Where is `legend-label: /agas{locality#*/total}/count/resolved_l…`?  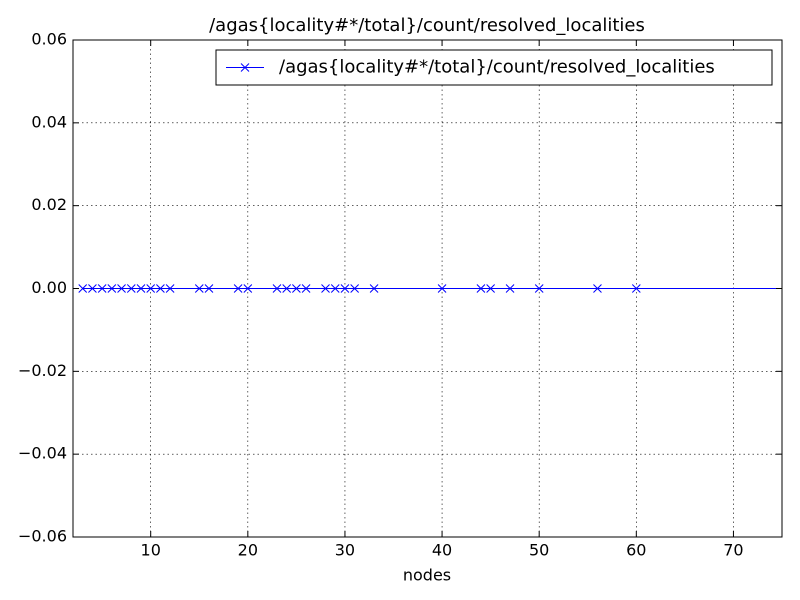 legend-label: /agas{locality#*/total}/count/resolved_l… is located at coordinates (497, 67).